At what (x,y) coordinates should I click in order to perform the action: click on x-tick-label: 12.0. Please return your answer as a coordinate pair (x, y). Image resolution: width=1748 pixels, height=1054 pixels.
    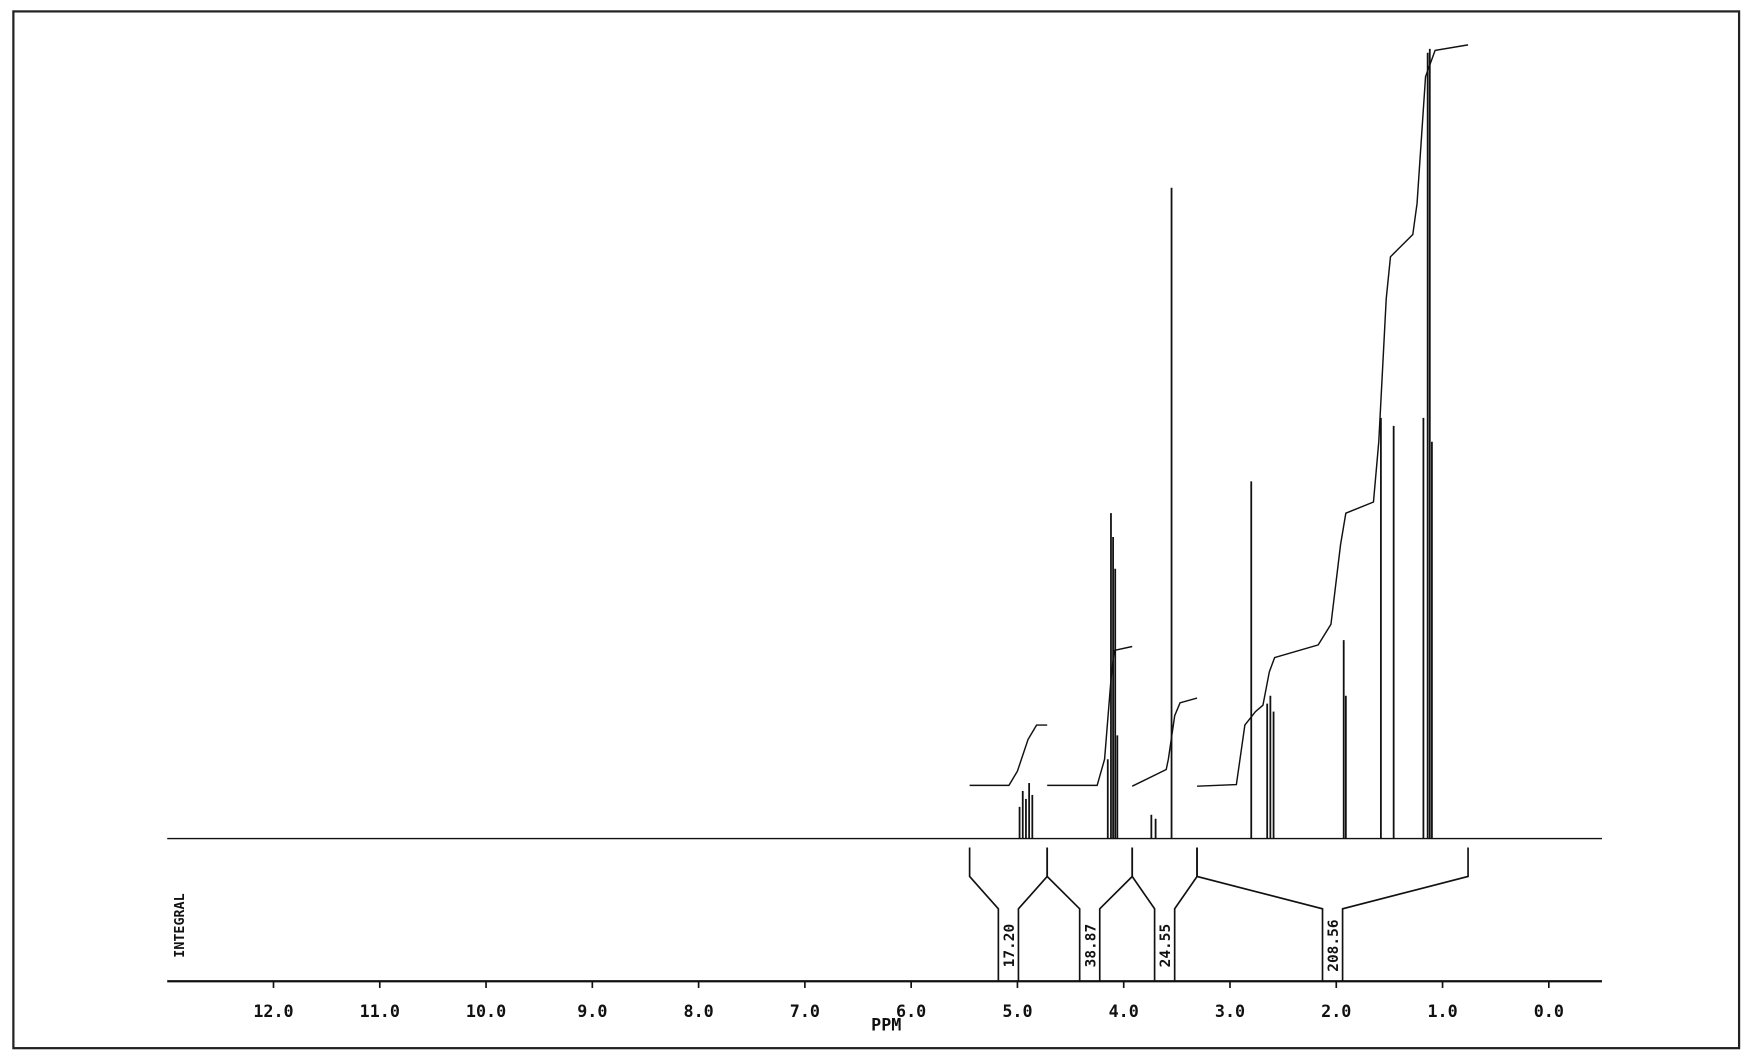
    Looking at the image, I should click on (273, 1011).